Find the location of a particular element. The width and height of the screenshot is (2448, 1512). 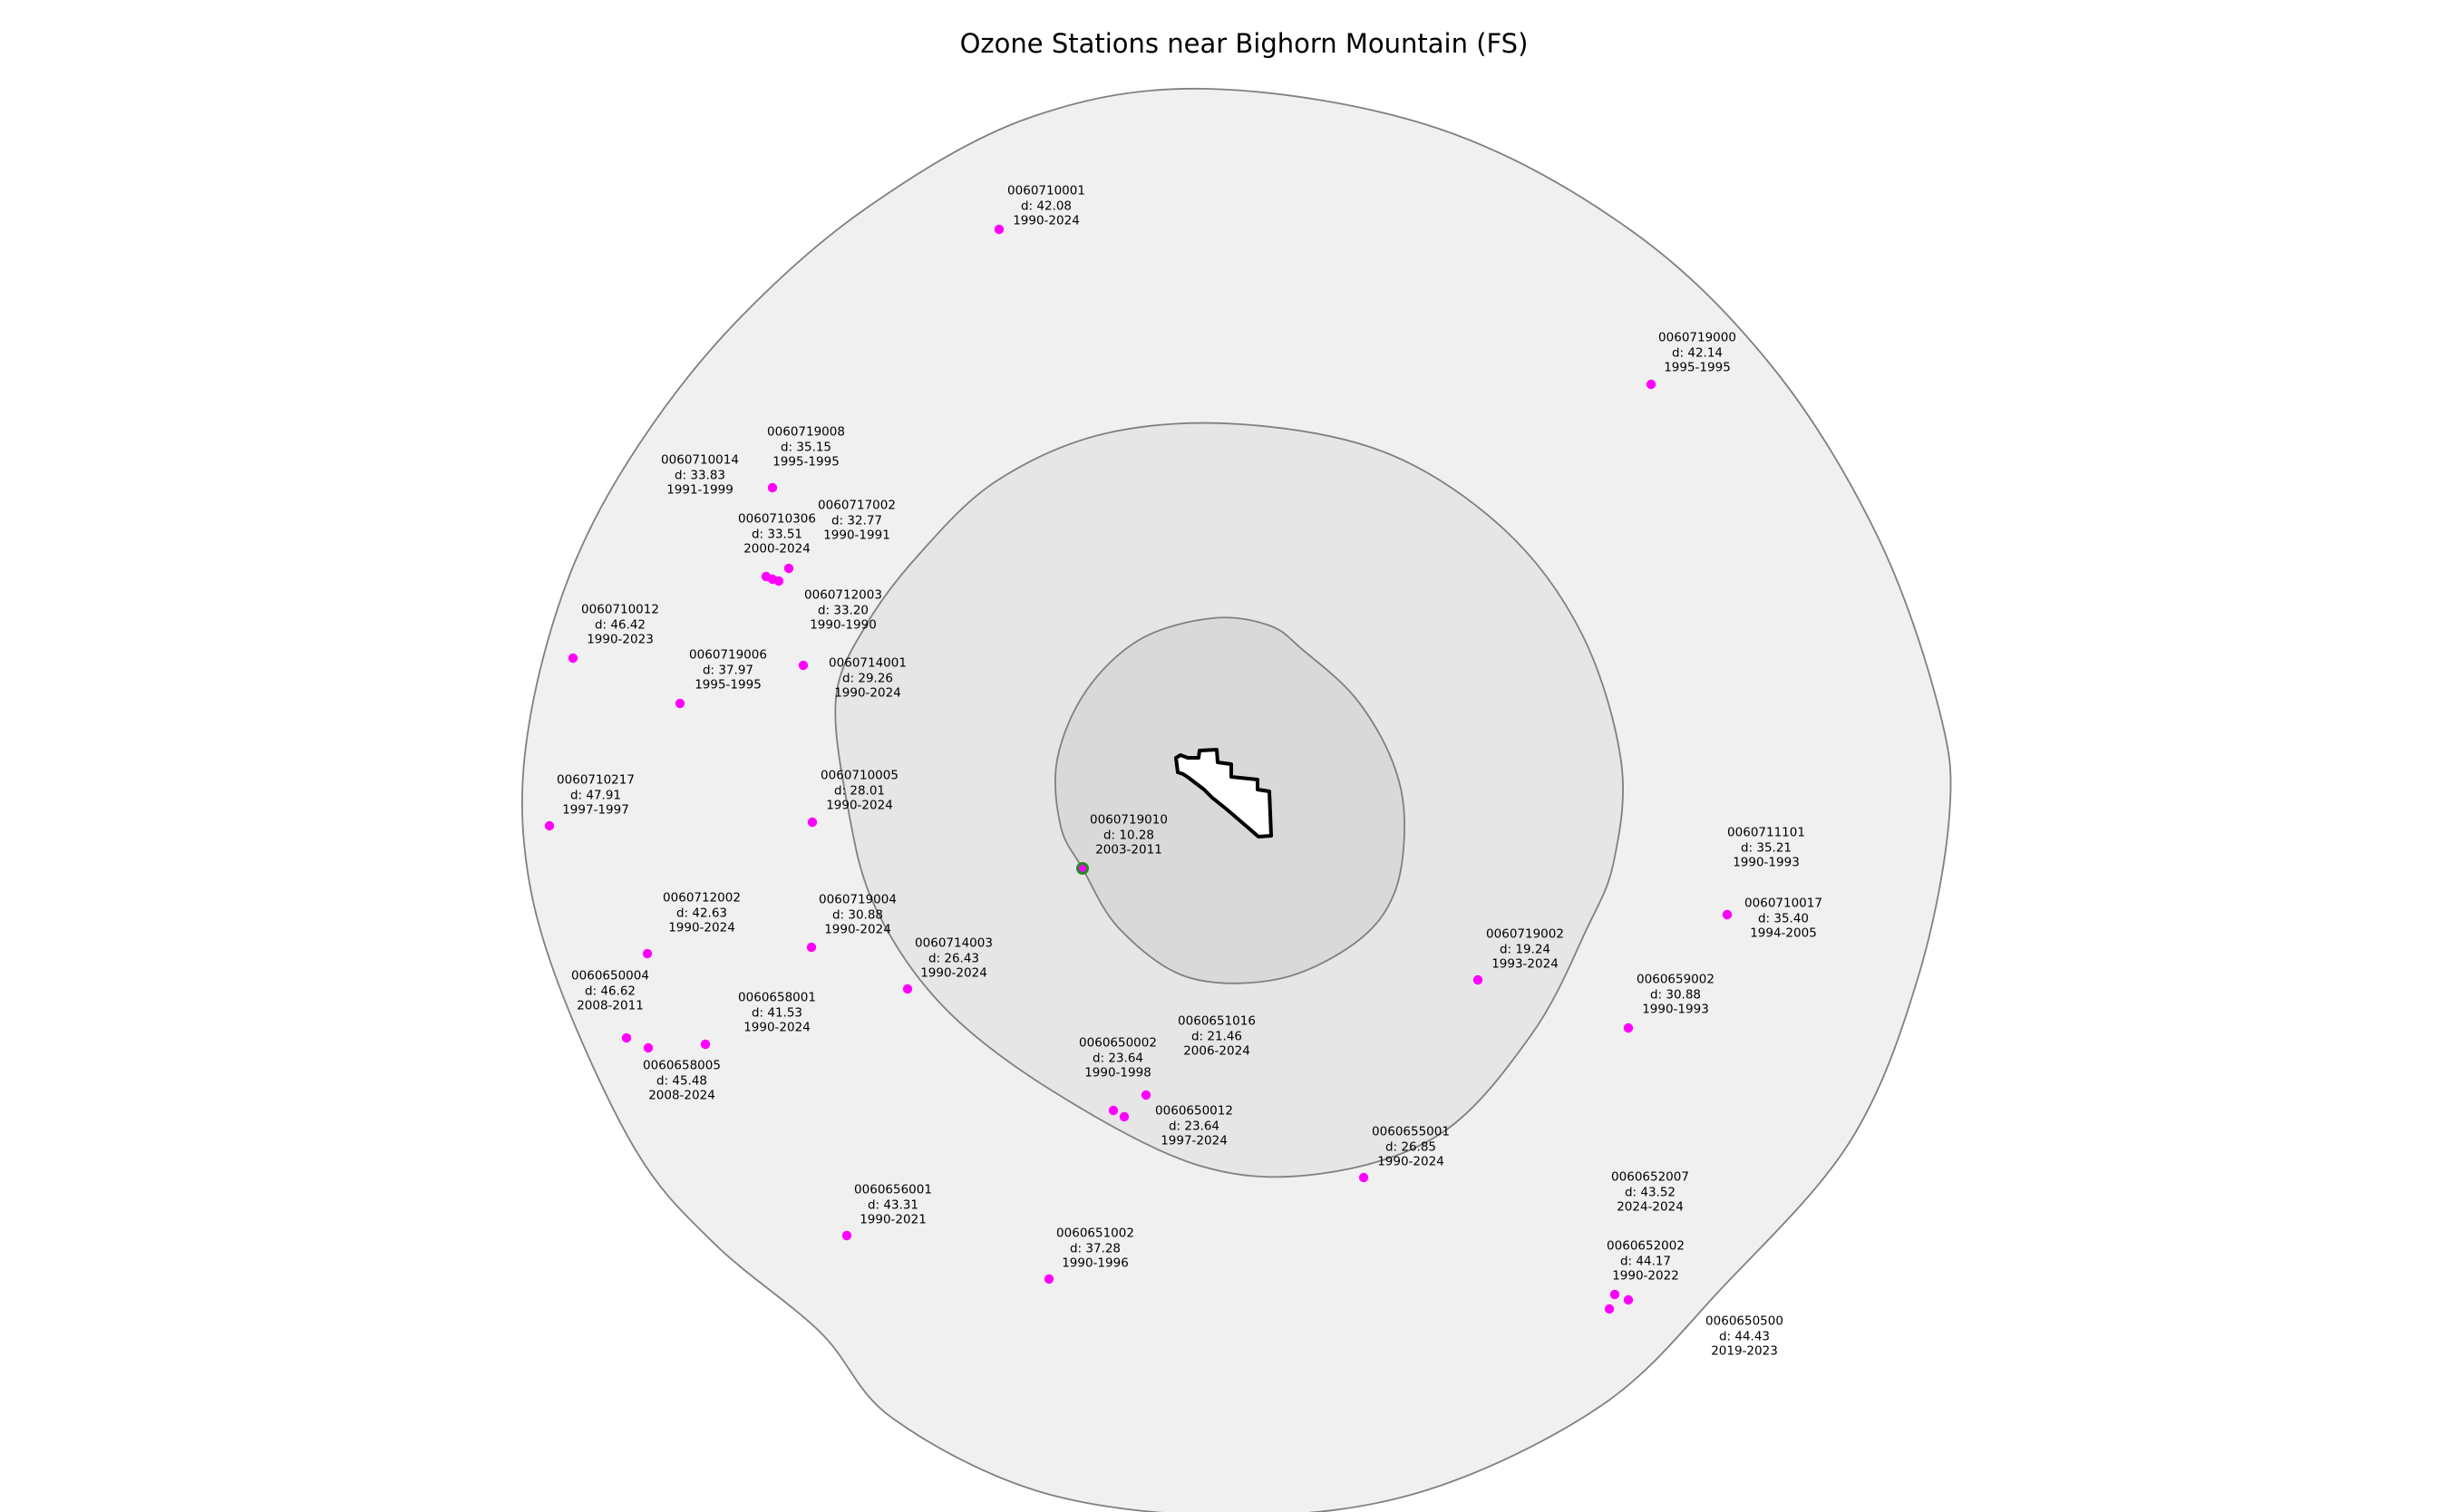

station-label-line: d: 45.48 is located at coordinates (682, 1080).